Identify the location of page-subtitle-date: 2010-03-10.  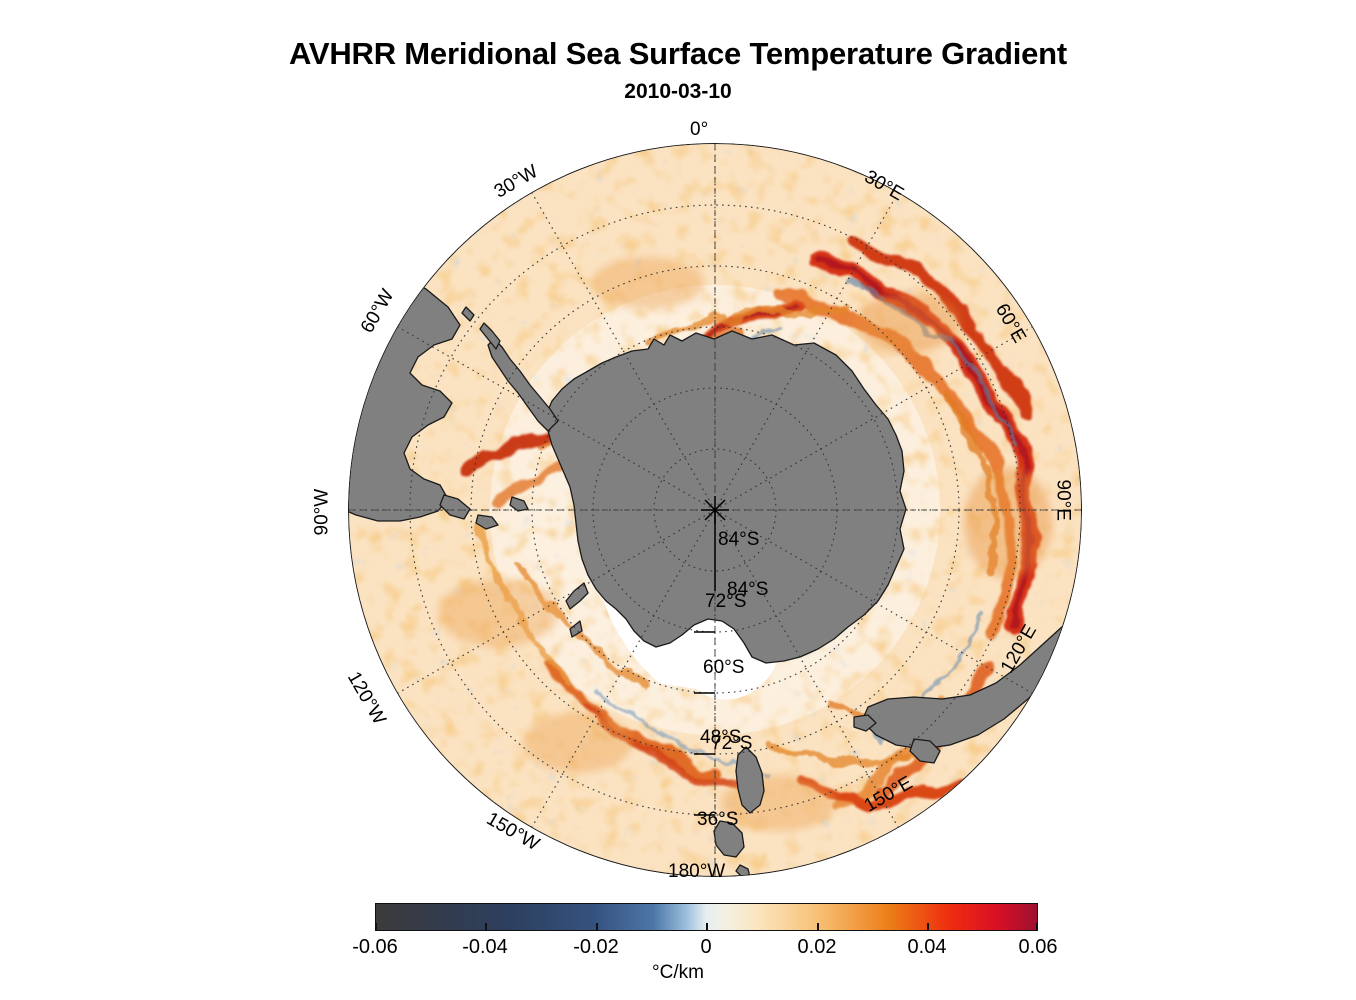
(678, 91).